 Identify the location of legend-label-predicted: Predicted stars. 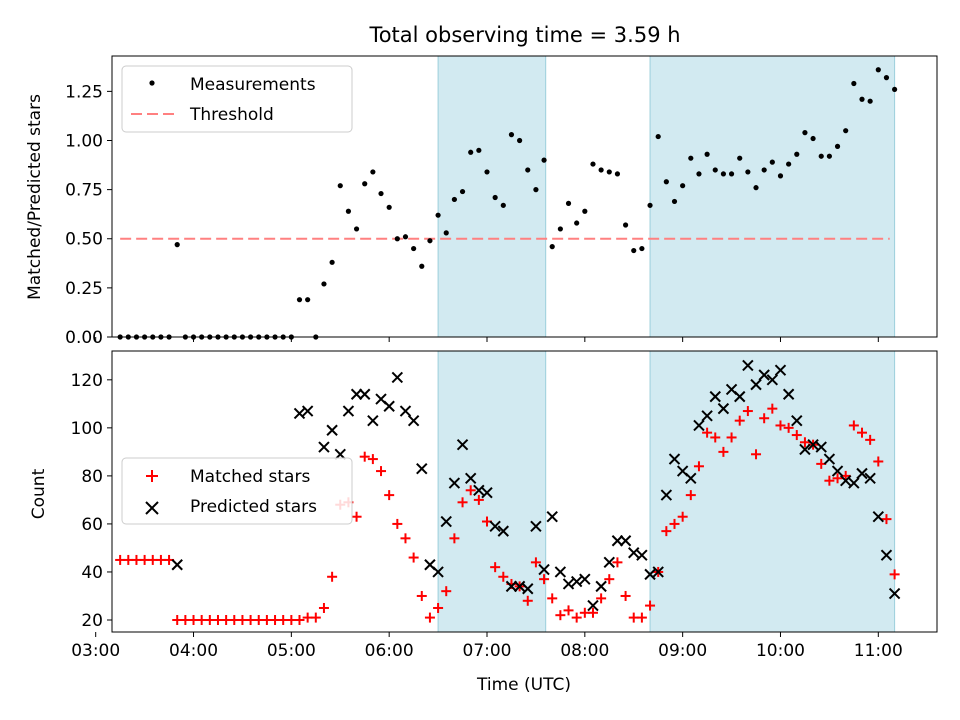
(253, 507).